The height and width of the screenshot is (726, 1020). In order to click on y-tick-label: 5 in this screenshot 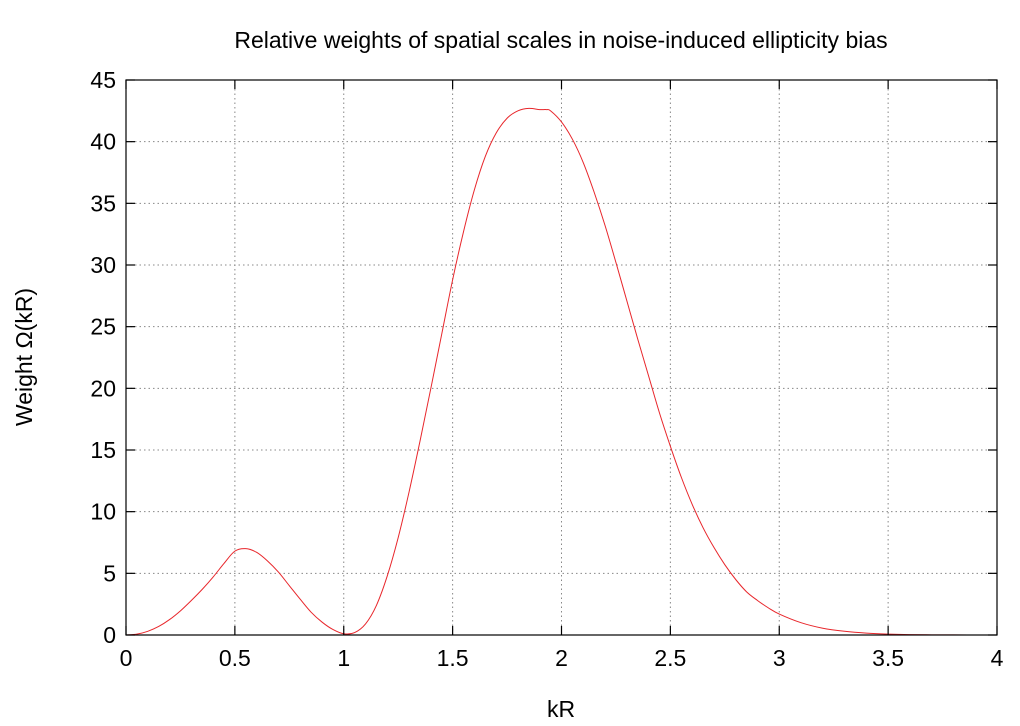, I will do `click(109, 573)`.